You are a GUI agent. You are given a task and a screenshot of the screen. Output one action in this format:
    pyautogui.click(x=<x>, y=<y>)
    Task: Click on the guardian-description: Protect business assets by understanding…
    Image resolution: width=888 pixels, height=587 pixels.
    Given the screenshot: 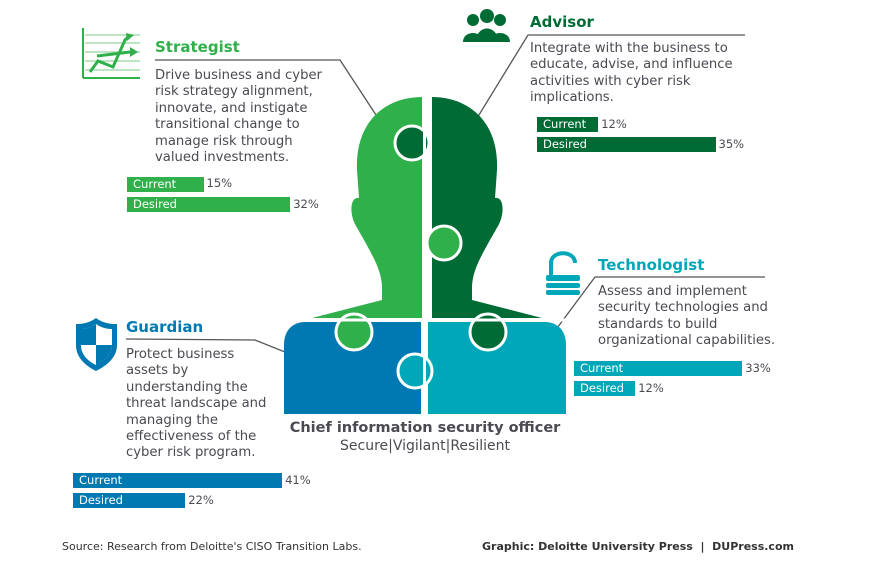 What is the action you would take?
    pyautogui.click(x=196, y=404)
    